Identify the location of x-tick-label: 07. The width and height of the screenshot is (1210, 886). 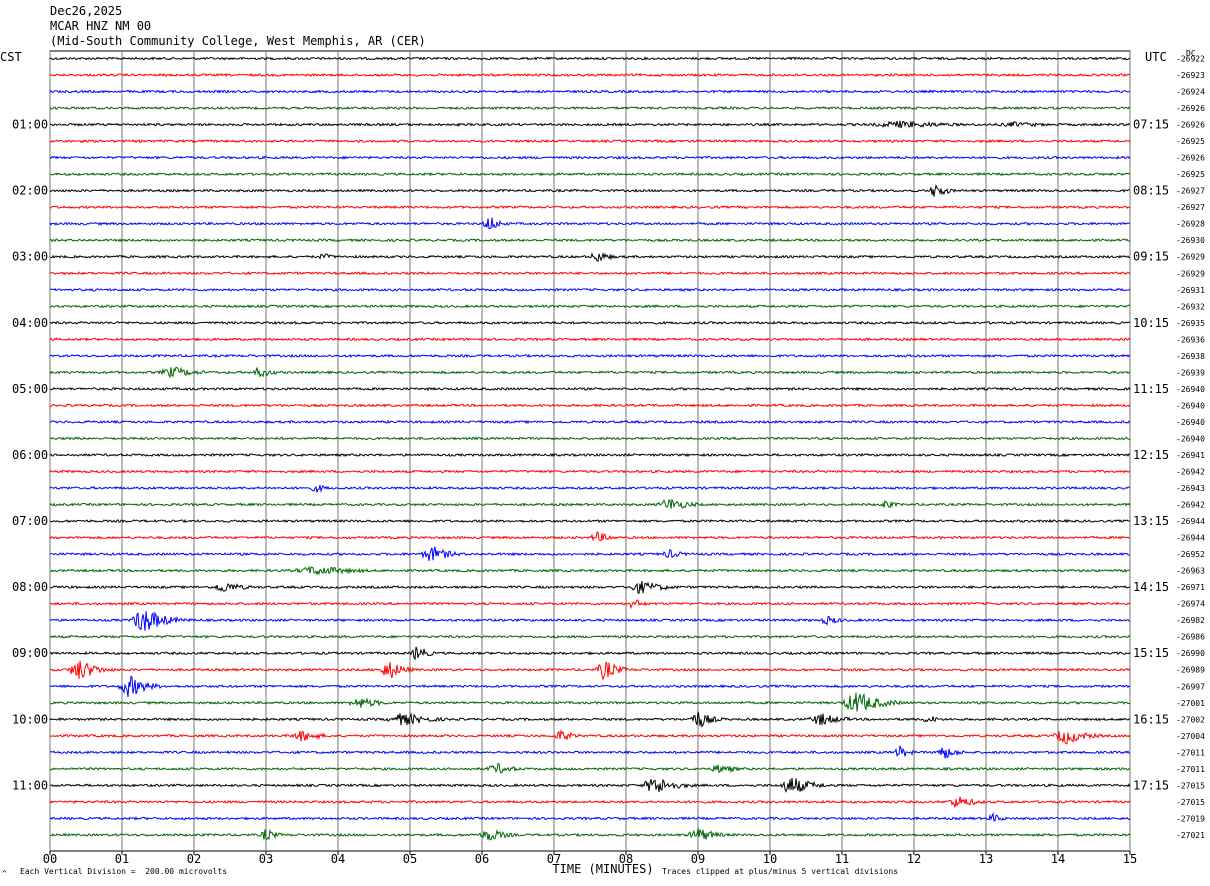
(554, 859).